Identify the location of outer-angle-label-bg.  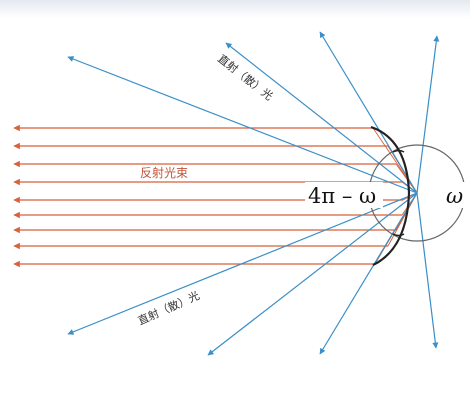
(344, 195).